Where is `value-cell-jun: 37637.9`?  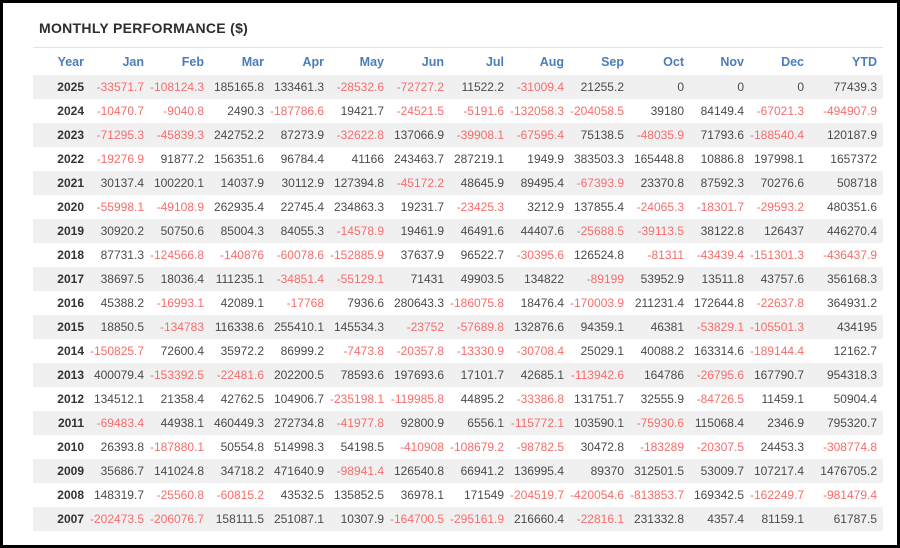
value-cell-jun: 37637.9 is located at coordinates (422, 255).